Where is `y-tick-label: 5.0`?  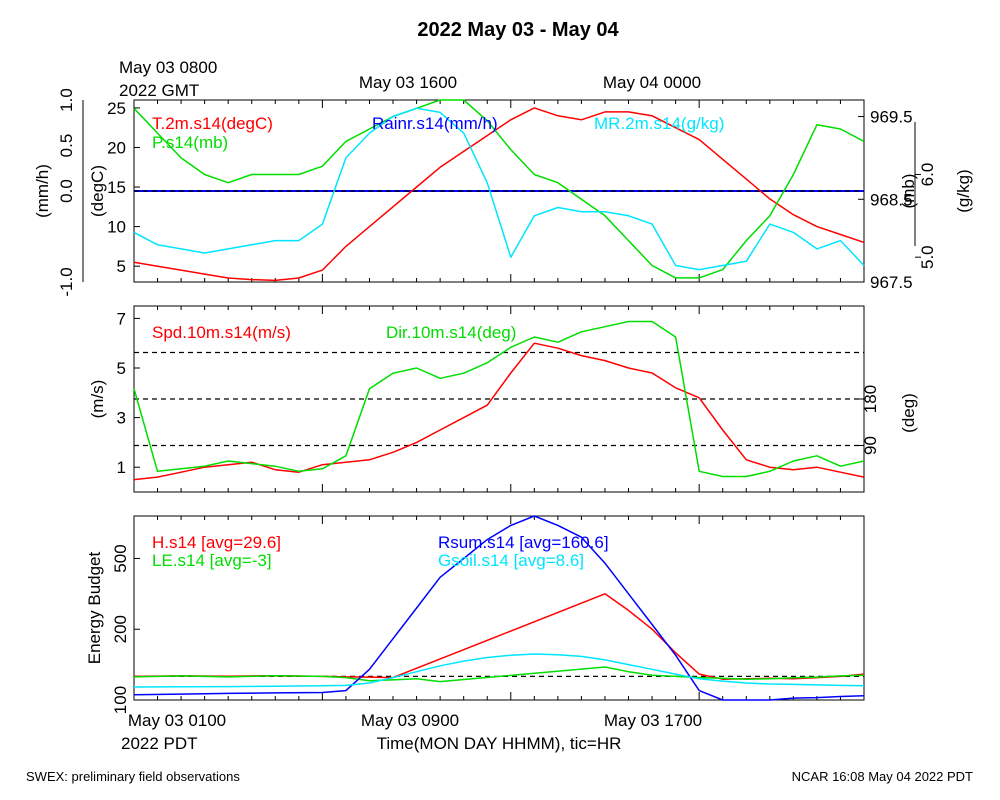 y-tick-label: 5.0 is located at coordinates (927, 257).